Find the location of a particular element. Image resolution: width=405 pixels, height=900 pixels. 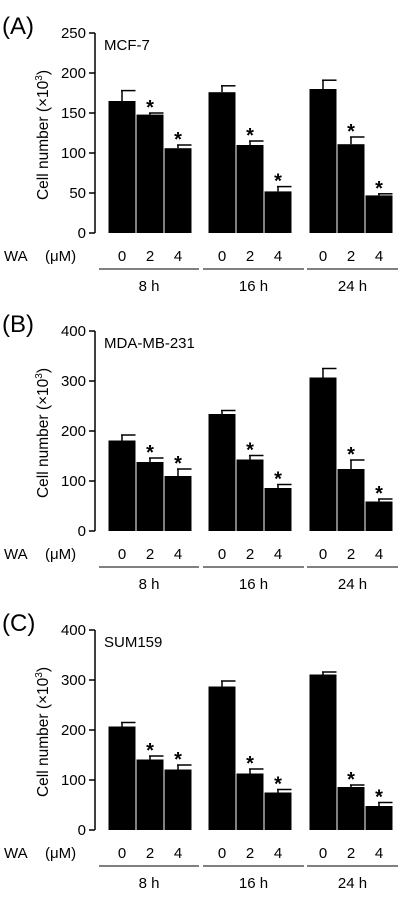

cell-line-title: SUM159 is located at coordinates (133, 642).